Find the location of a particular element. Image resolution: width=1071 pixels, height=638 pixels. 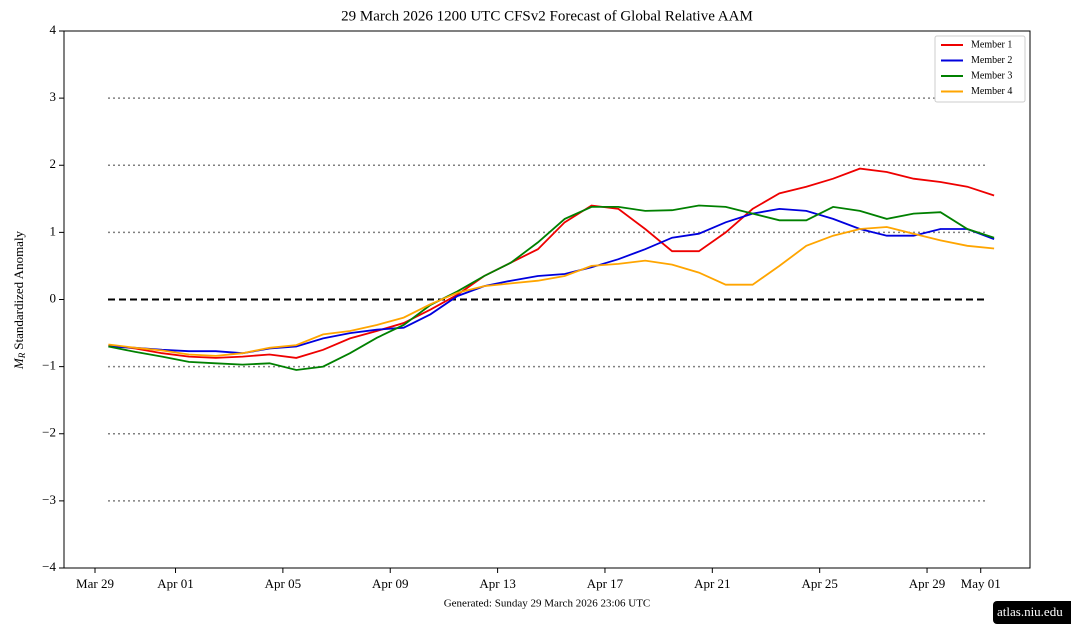

y-tick-label: −3 is located at coordinates (49, 499).